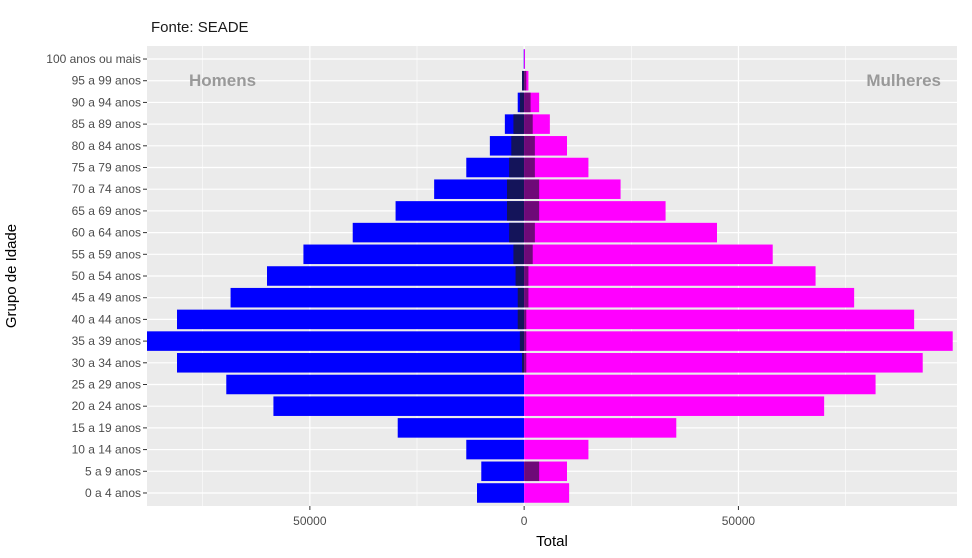  Describe the element at coordinates (106, 319) in the screenshot. I see `y-tick-label: 40 a 44 anos` at that location.